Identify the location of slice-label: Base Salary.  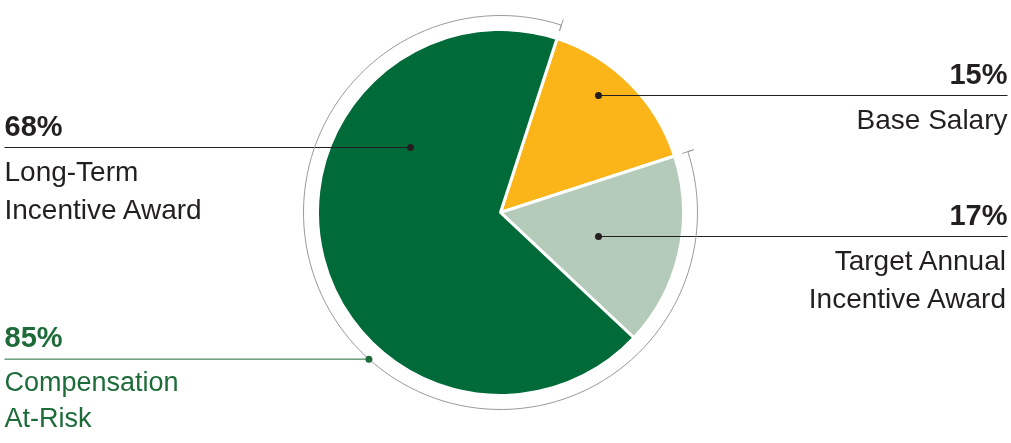
(932, 119).